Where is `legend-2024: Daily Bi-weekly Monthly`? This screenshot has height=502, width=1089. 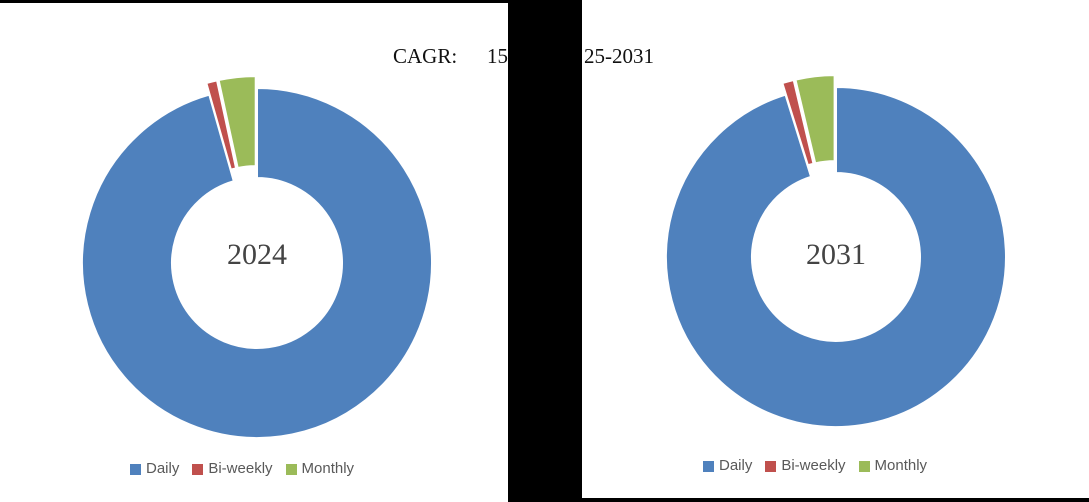 legend-2024: Daily Bi-weekly Monthly is located at coordinates (242, 469).